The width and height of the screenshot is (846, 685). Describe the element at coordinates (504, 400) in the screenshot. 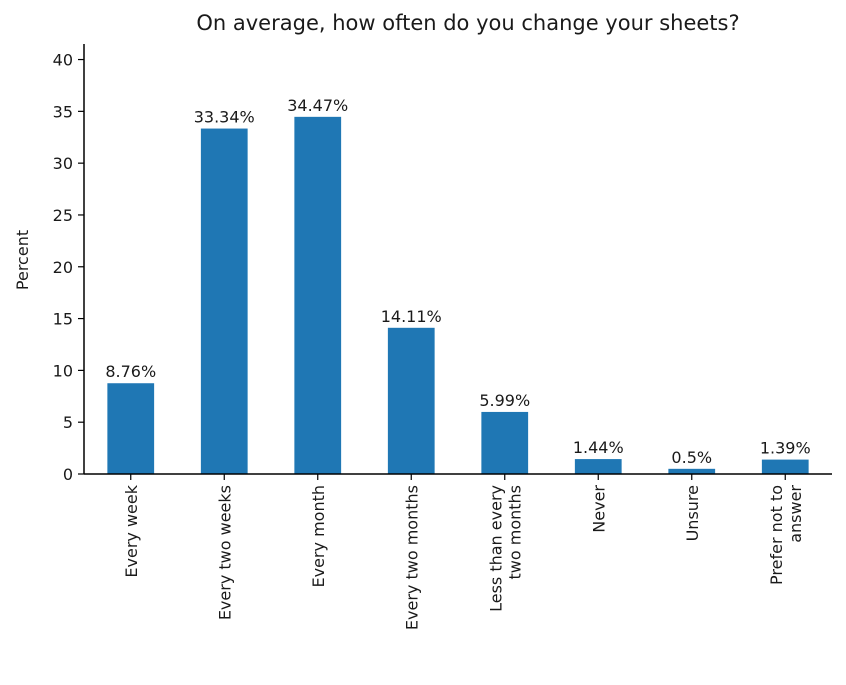

I see `data-label: 5.99%` at that location.